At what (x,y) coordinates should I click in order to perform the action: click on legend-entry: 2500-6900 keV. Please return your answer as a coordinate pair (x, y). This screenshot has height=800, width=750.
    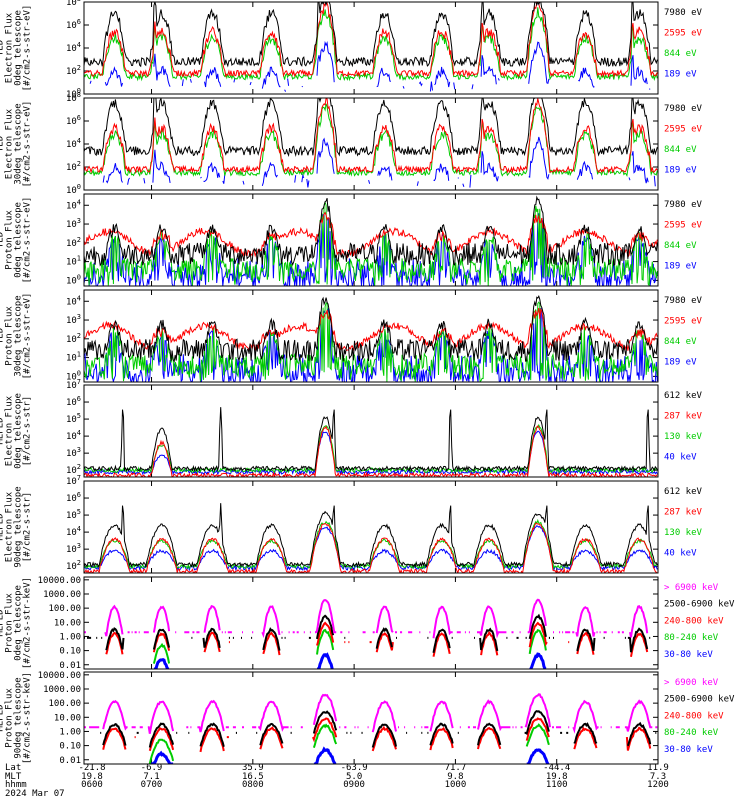
    Looking at the image, I should click on (699, 605).